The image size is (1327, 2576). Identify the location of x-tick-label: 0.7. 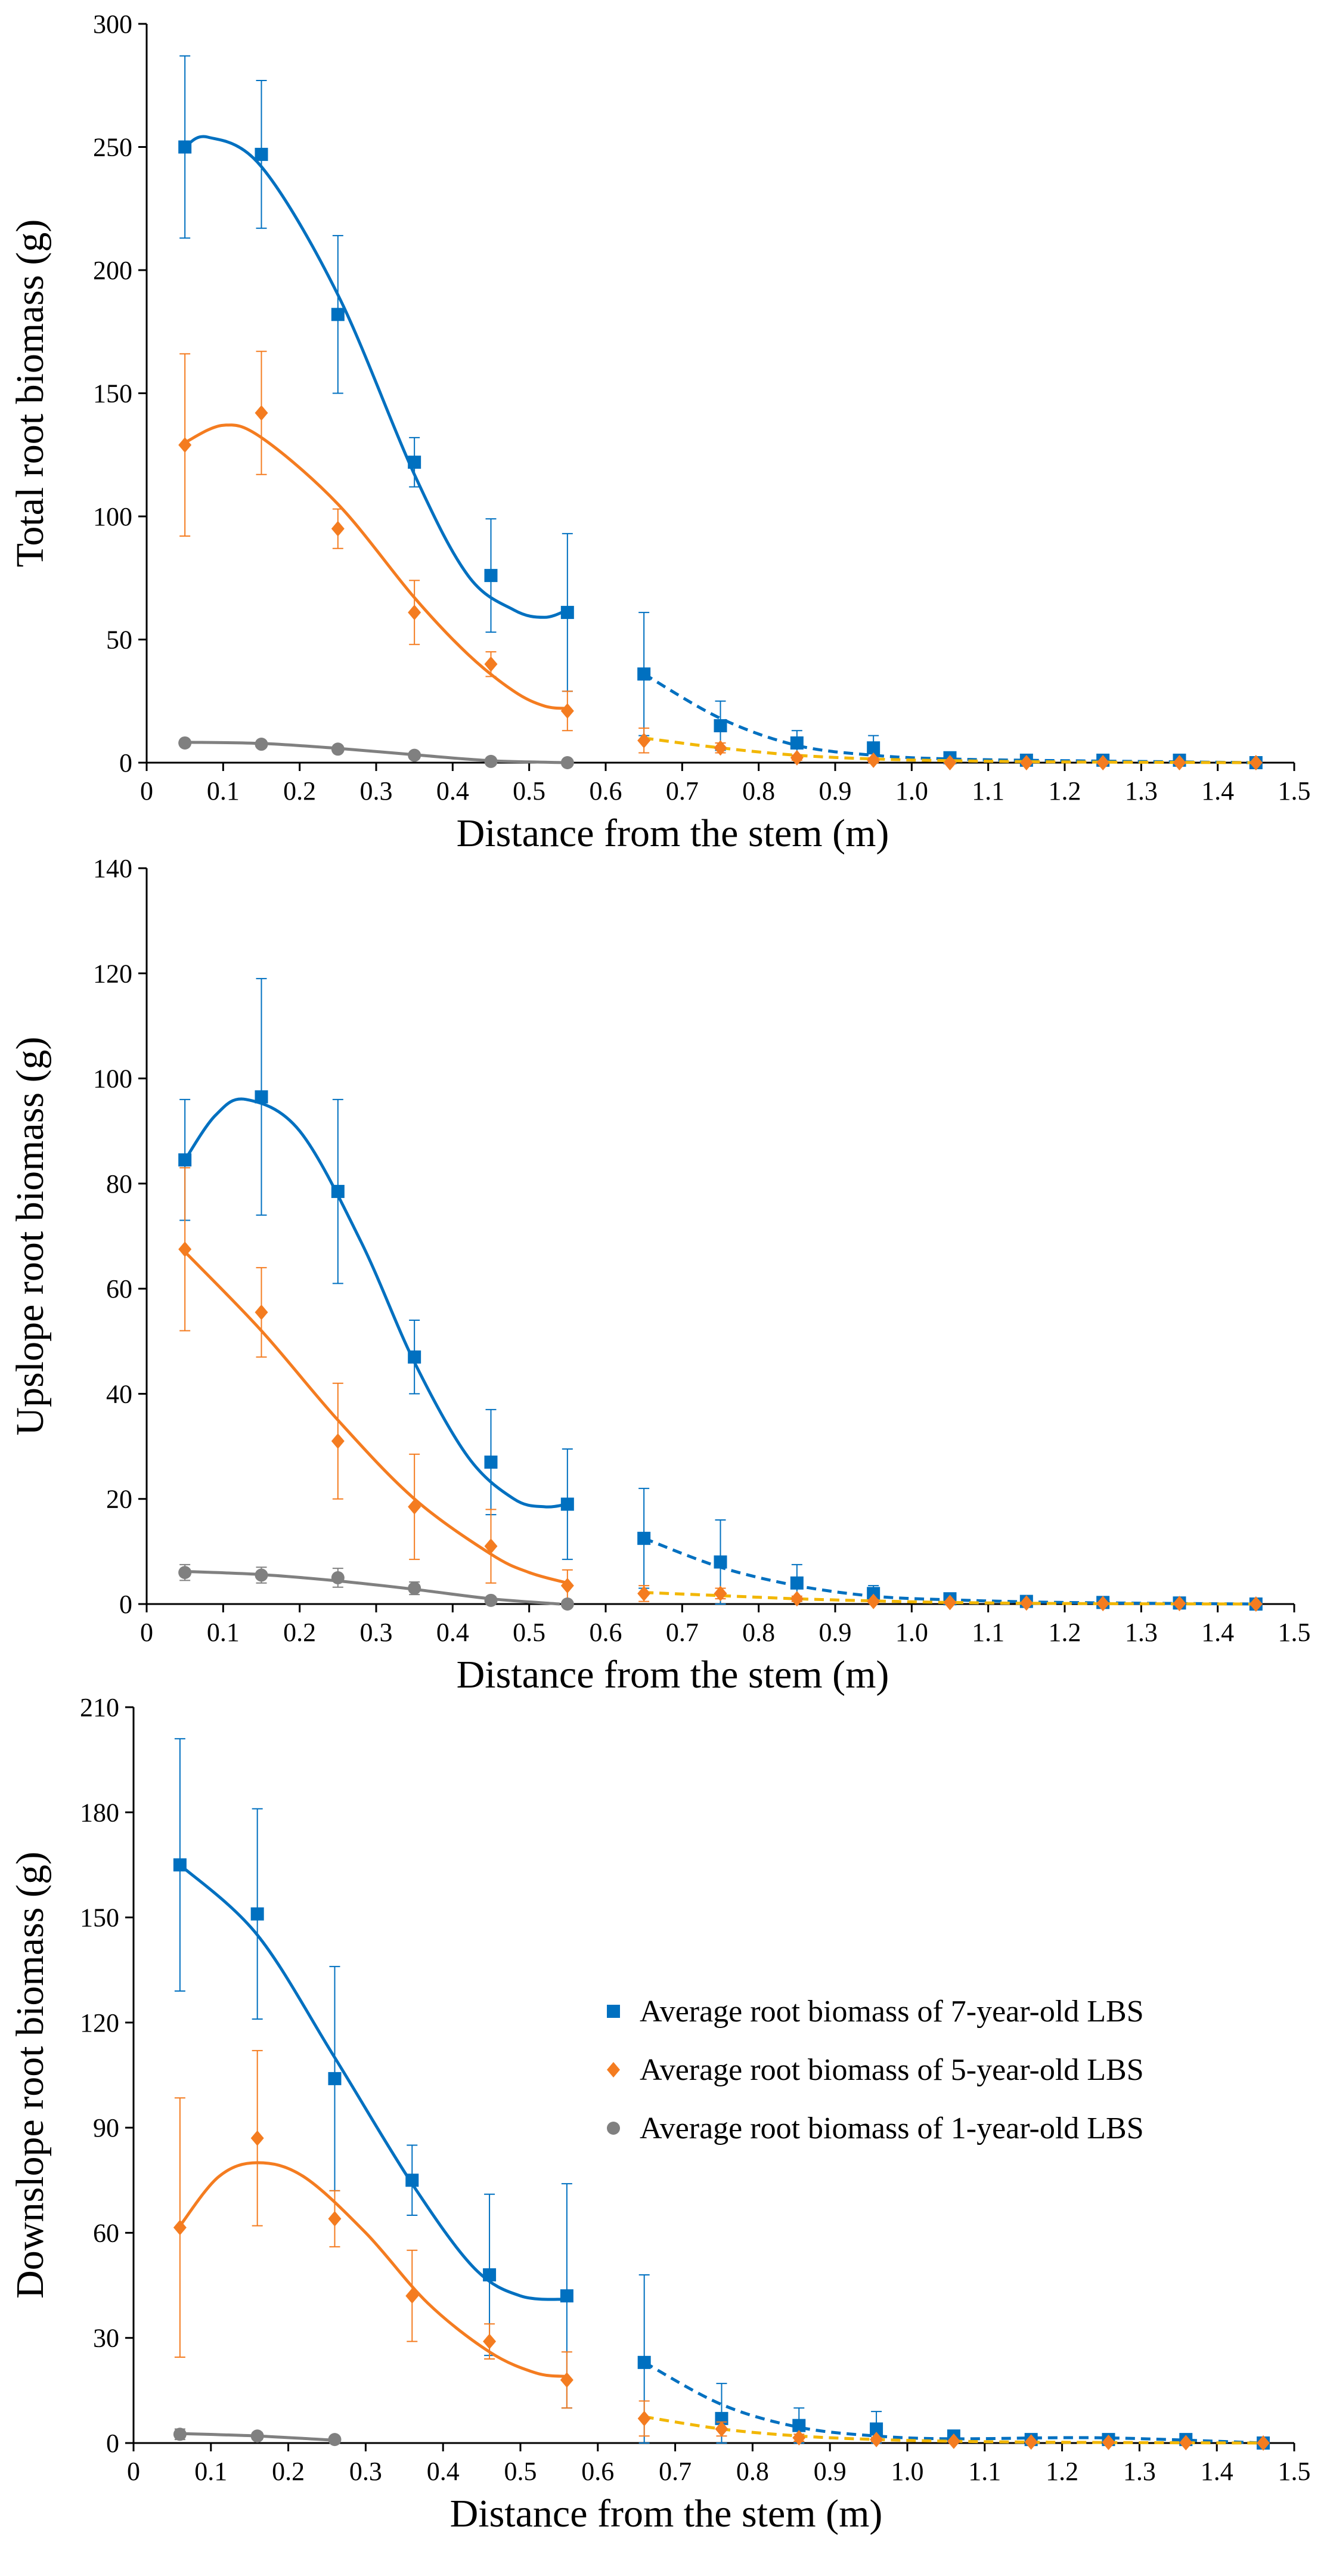
(675, 2471).